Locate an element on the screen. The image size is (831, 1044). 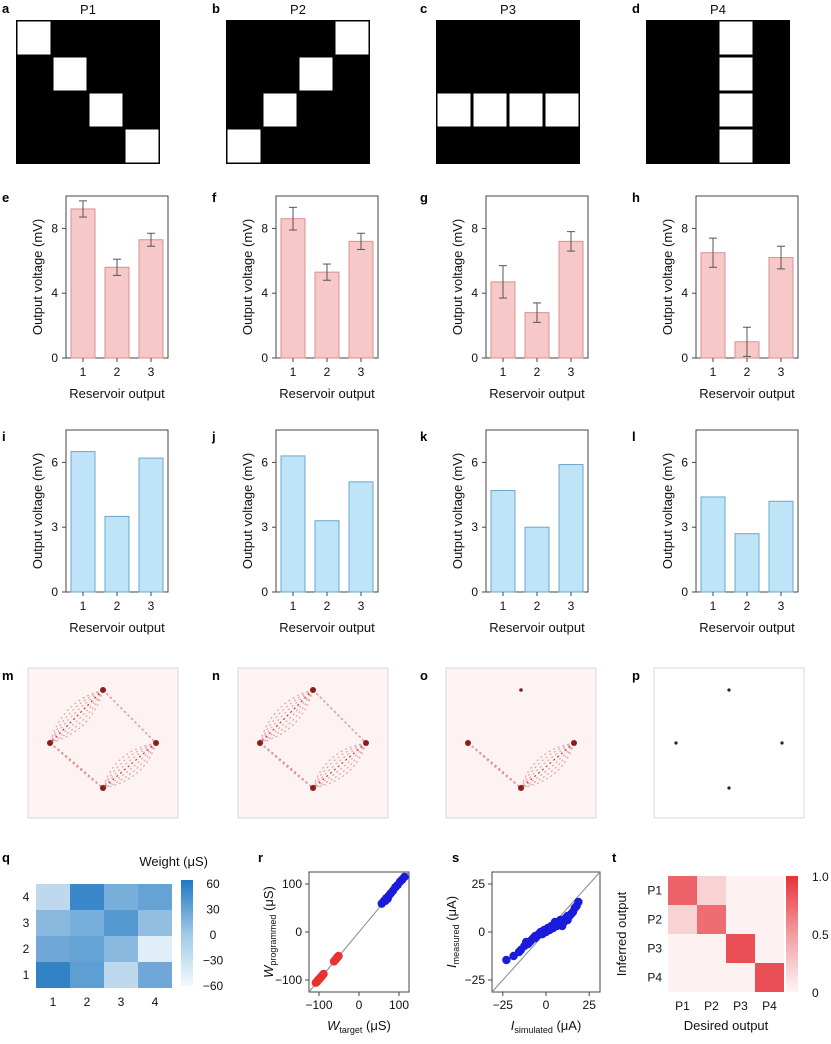
colorbar-label: Weight (μS) is located at coordinates (173, 861).